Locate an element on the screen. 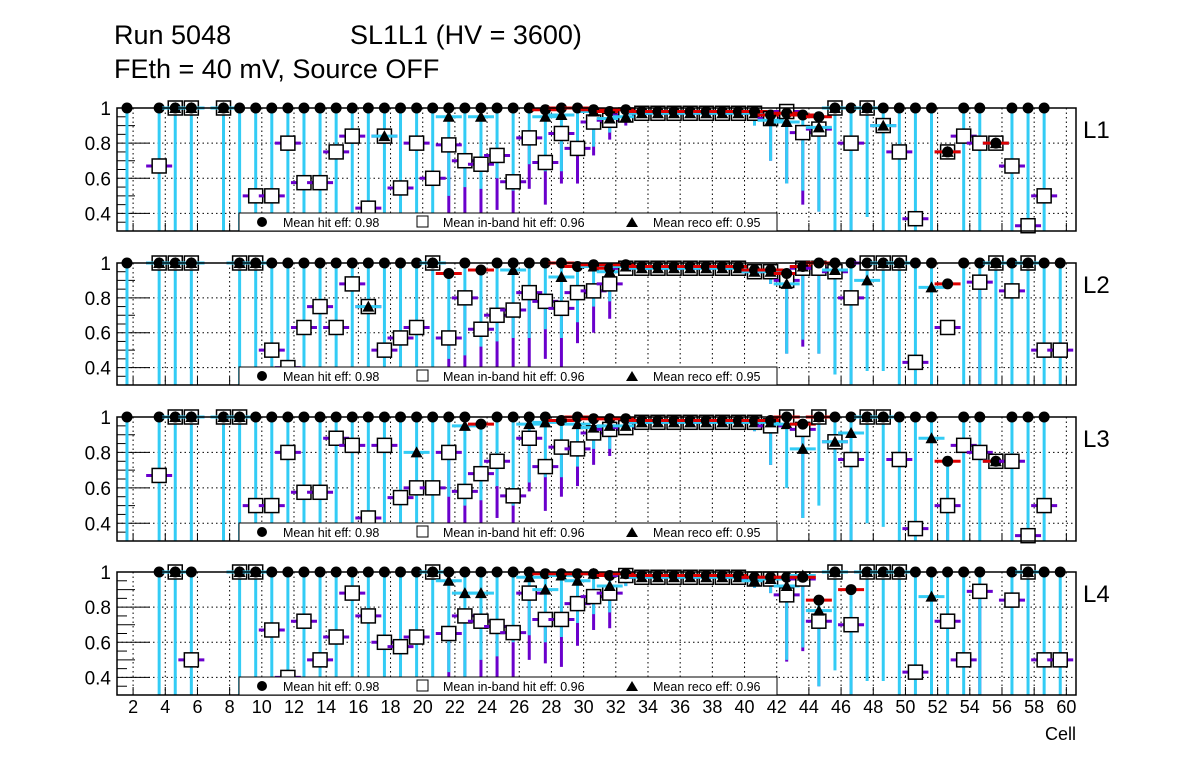  cell-53-point is located at coordinates (963, 166).